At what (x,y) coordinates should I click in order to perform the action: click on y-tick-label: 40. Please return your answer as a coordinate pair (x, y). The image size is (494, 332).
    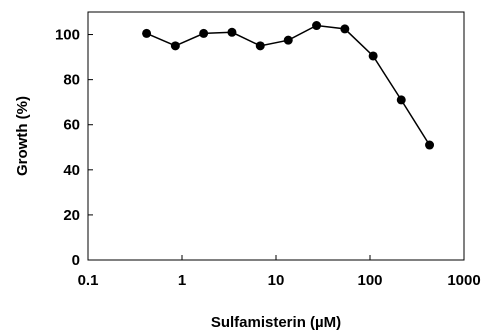
    Looking at the image, I should click on (71, 170).